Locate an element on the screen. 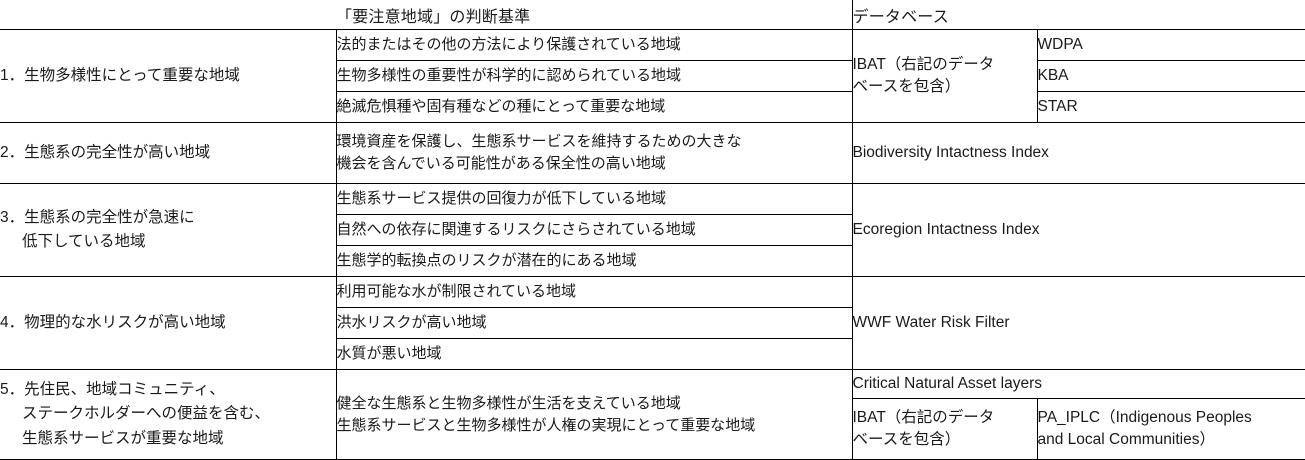  sub-criteria-cell: 生物多様性の重要性が科学的に認められている地域 is located at coordinates (594, 76).